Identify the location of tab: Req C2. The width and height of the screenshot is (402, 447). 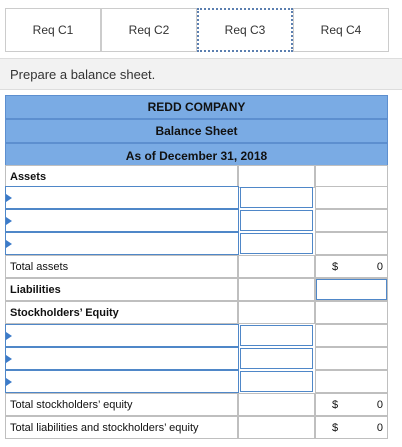
(149, 30).